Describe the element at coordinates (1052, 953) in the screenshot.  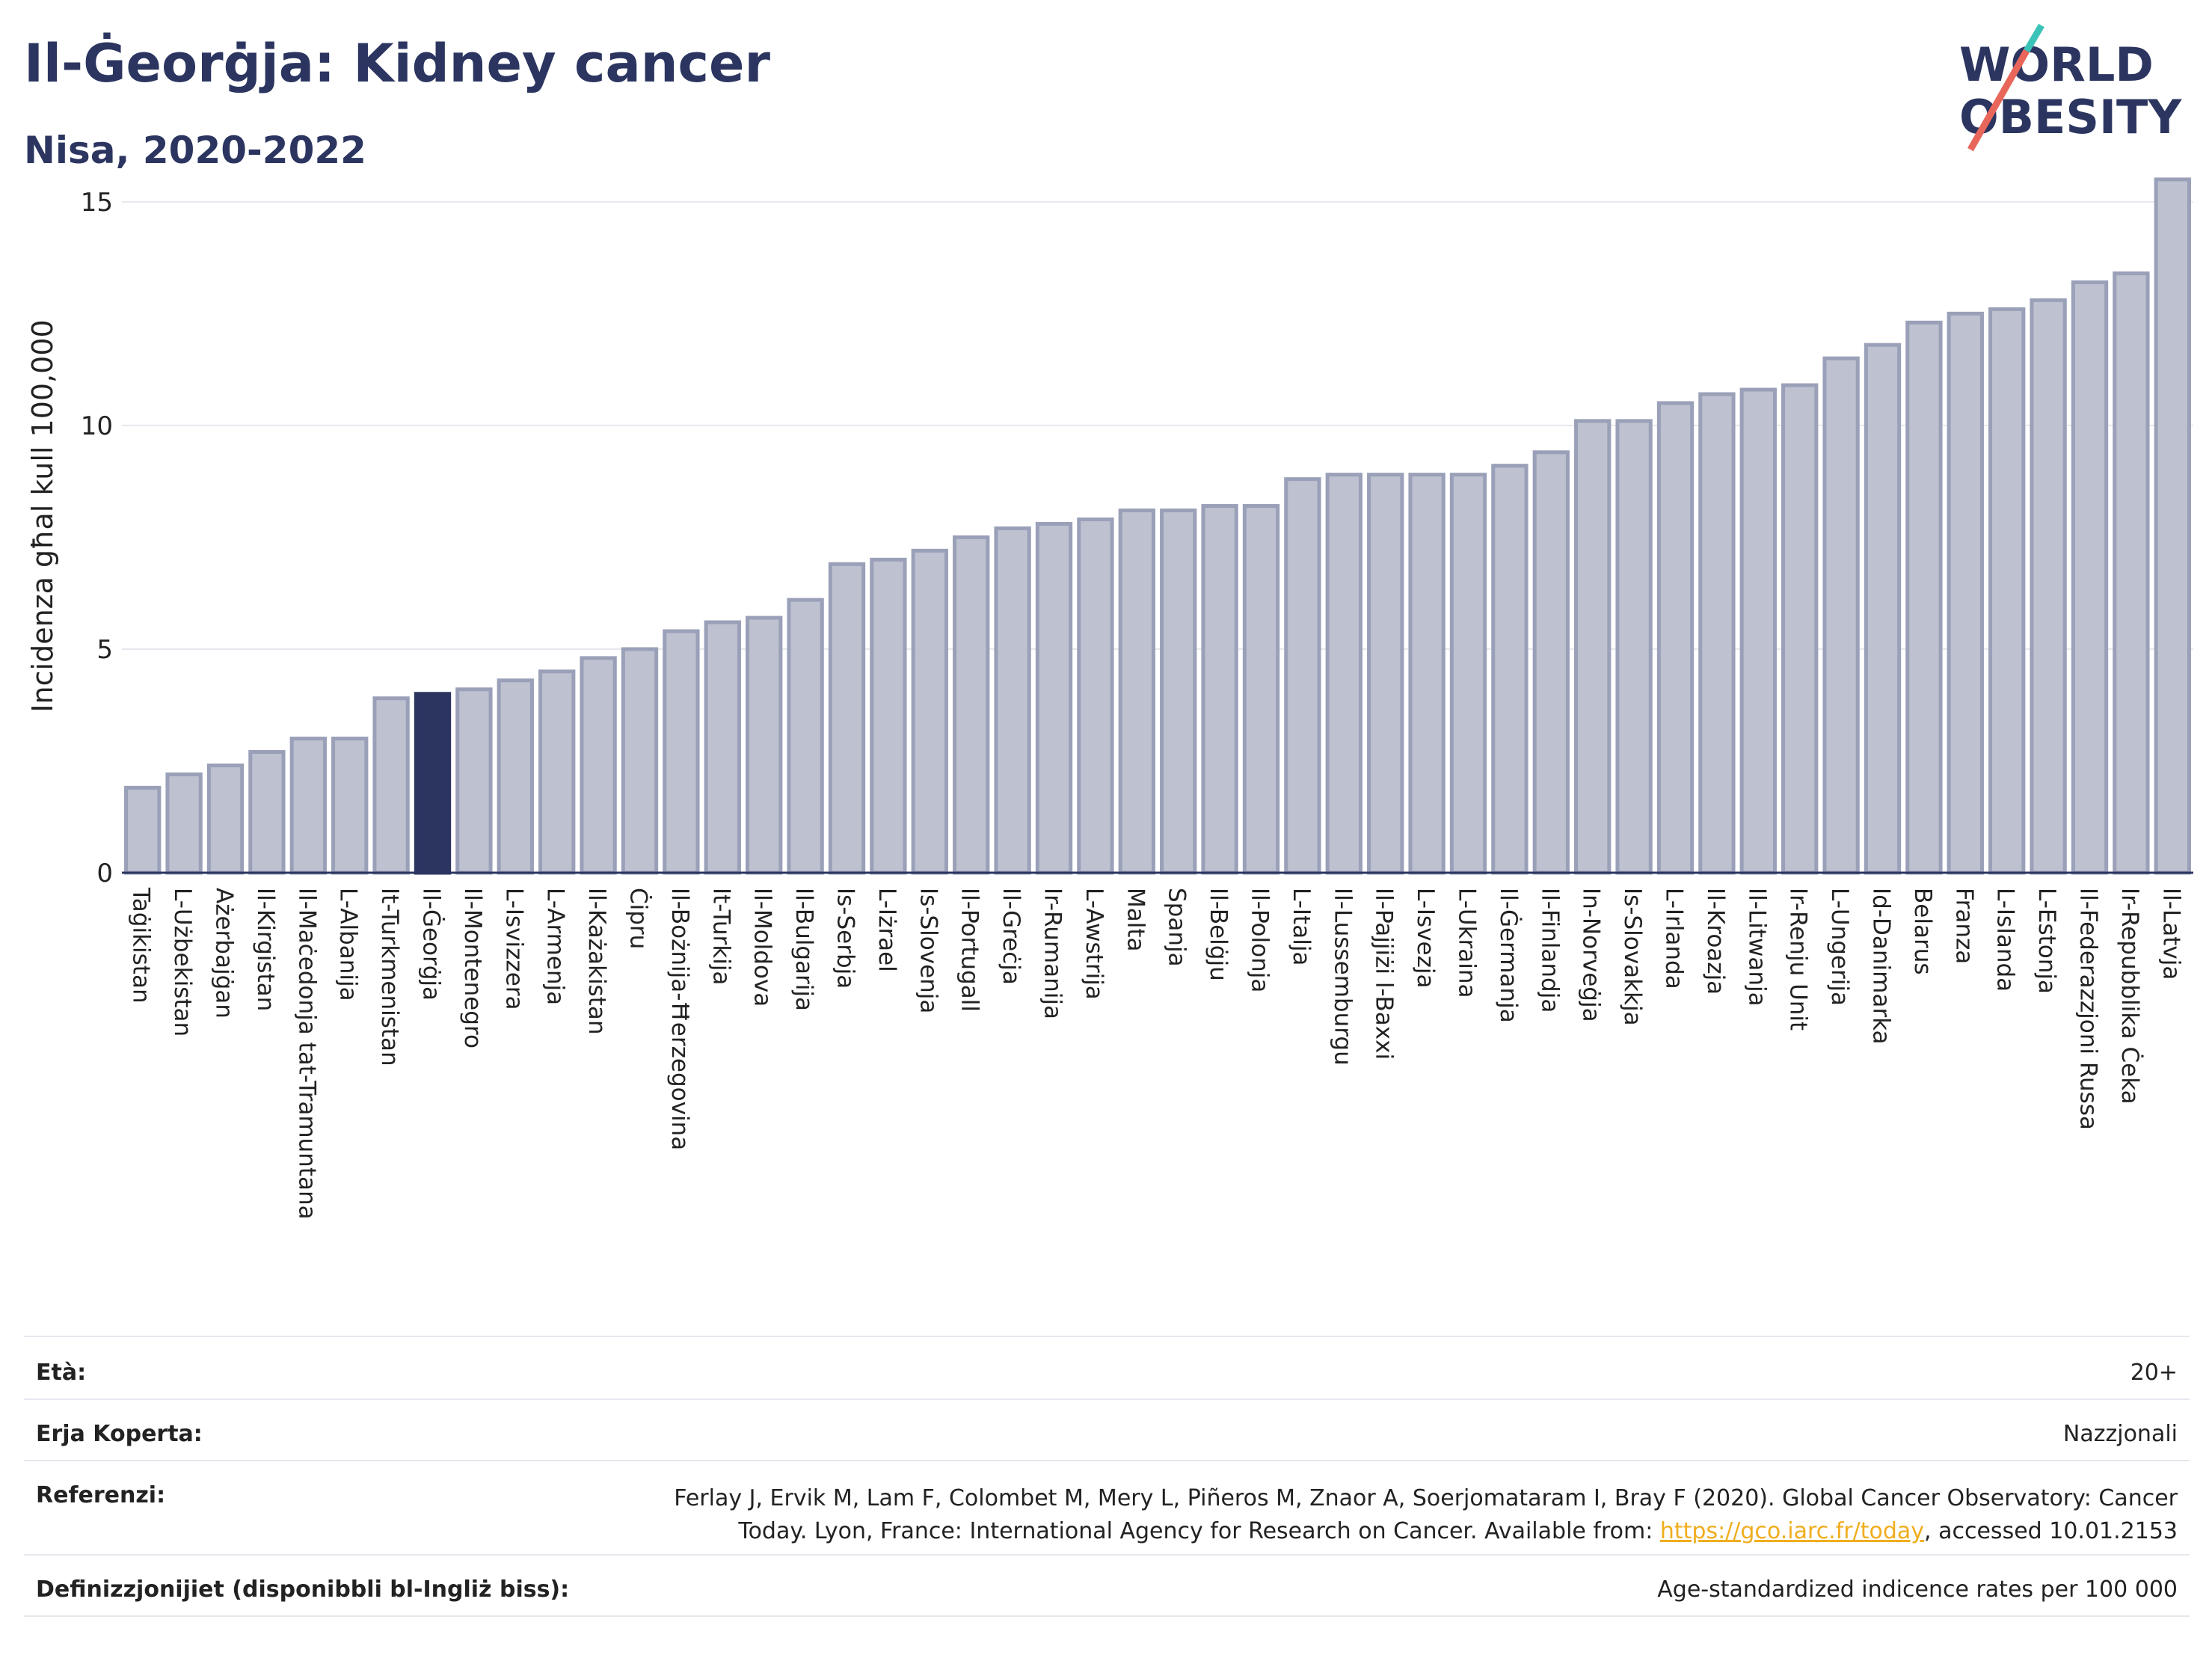
I see `x-tick-label: Ir-Rumanija` at that location.